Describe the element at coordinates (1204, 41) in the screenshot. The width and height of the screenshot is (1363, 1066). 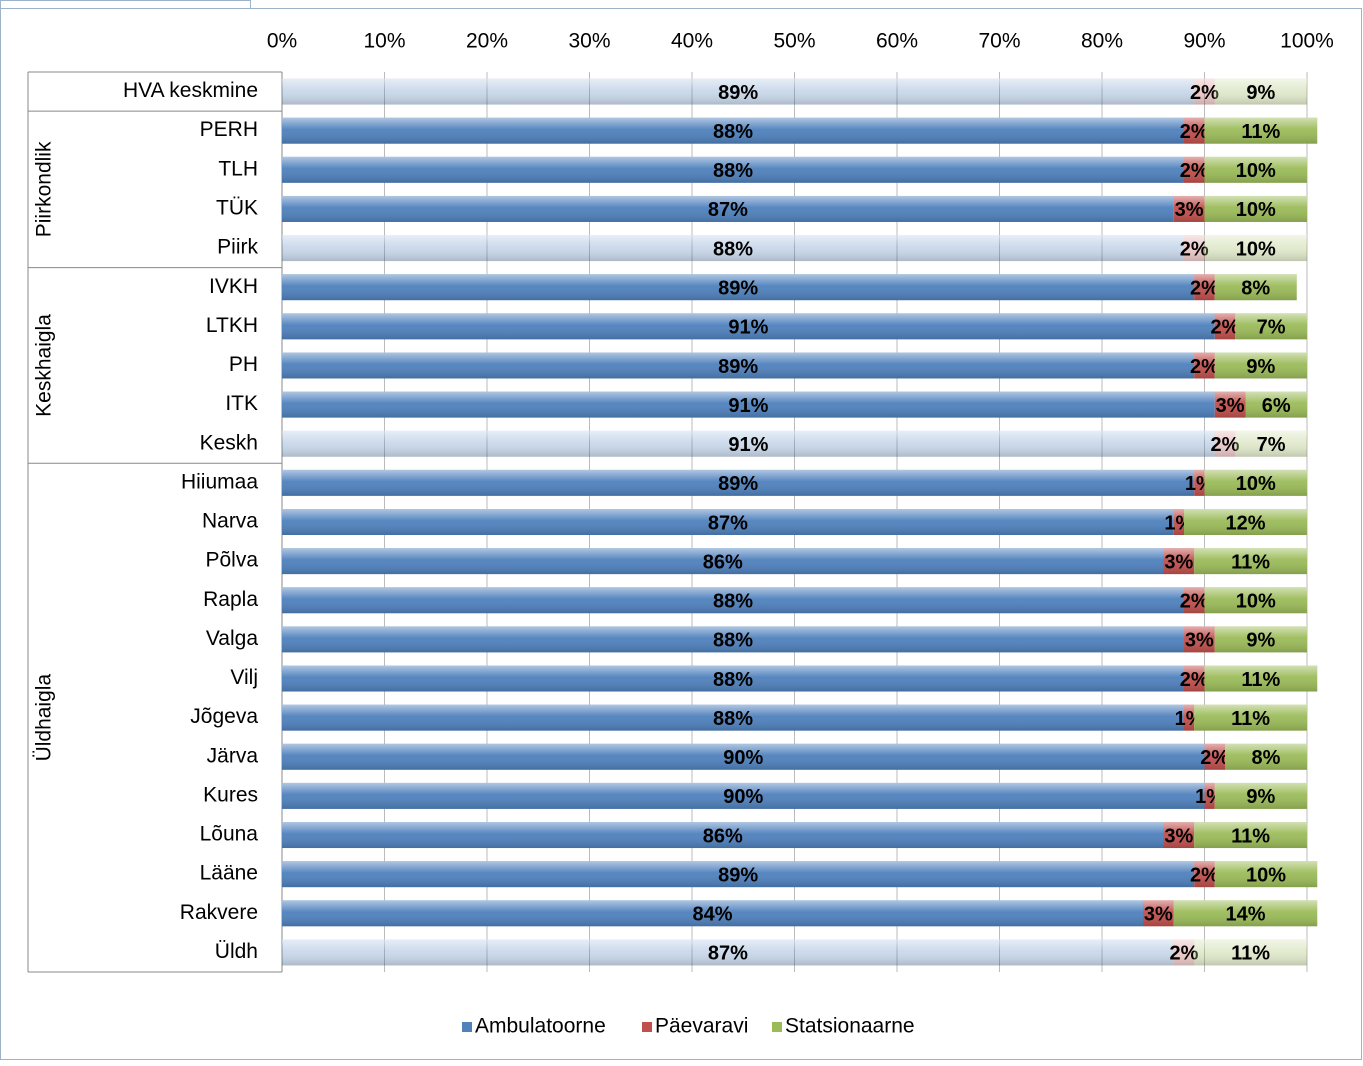
I see `x-tick-label: 90%` at that location.